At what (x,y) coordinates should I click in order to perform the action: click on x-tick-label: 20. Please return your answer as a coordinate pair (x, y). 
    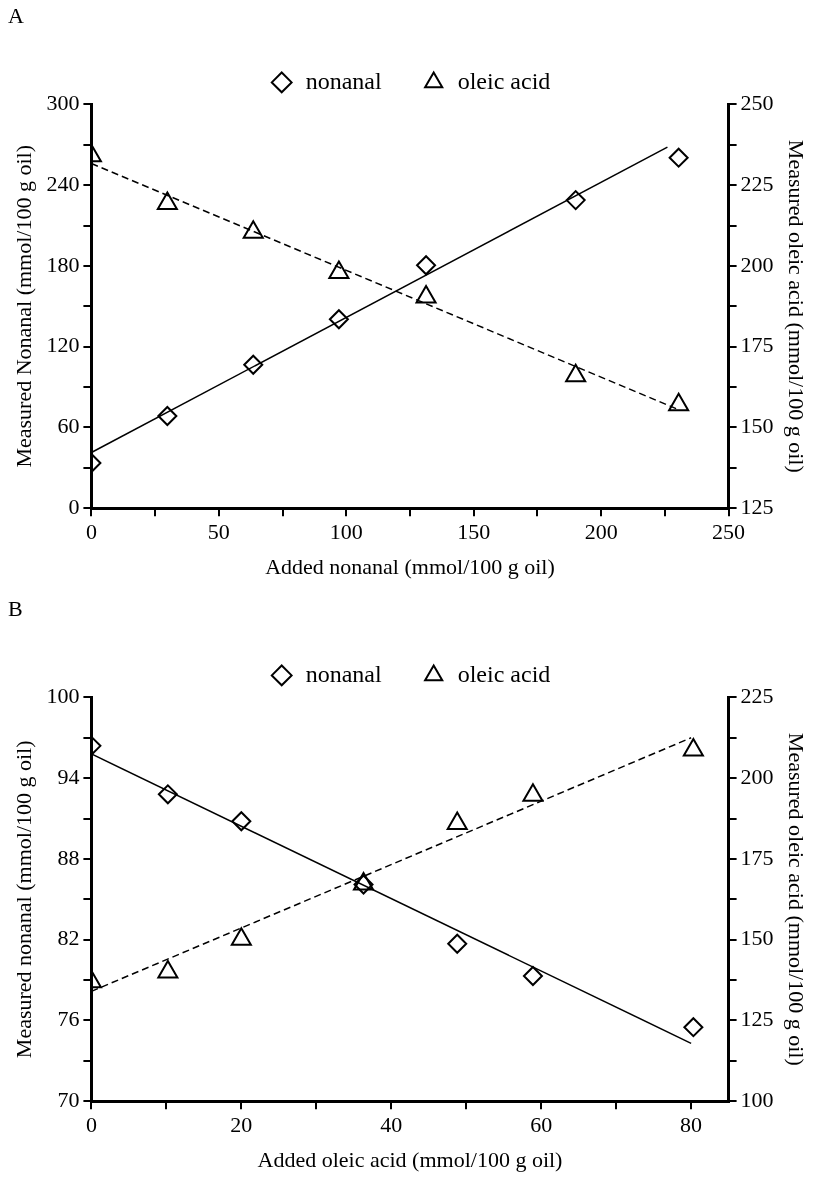
    Looking at the image, I should click on (241, 1125).